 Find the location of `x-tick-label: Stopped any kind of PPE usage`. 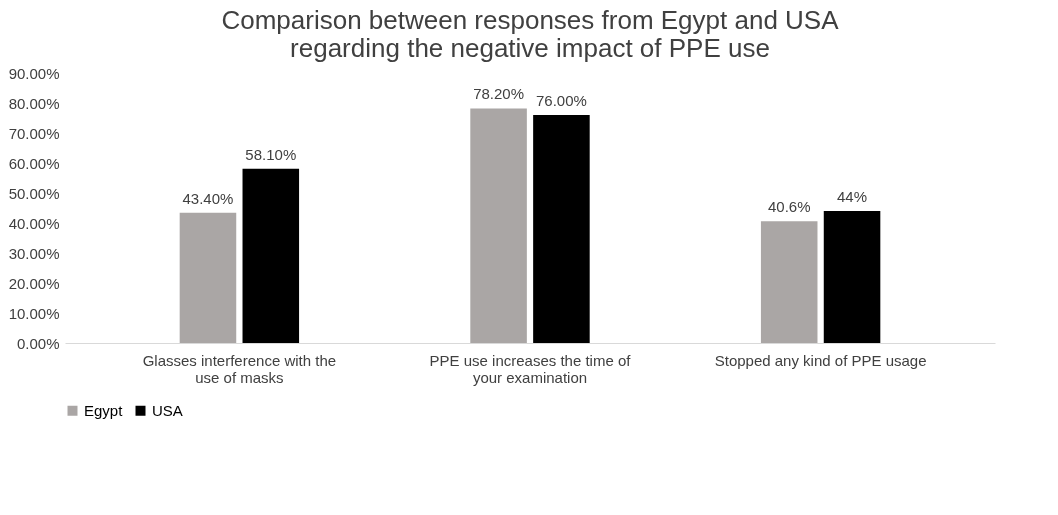

x-tick-label: Stopped any kind of PPE usage is located at coordinates (820, 360).